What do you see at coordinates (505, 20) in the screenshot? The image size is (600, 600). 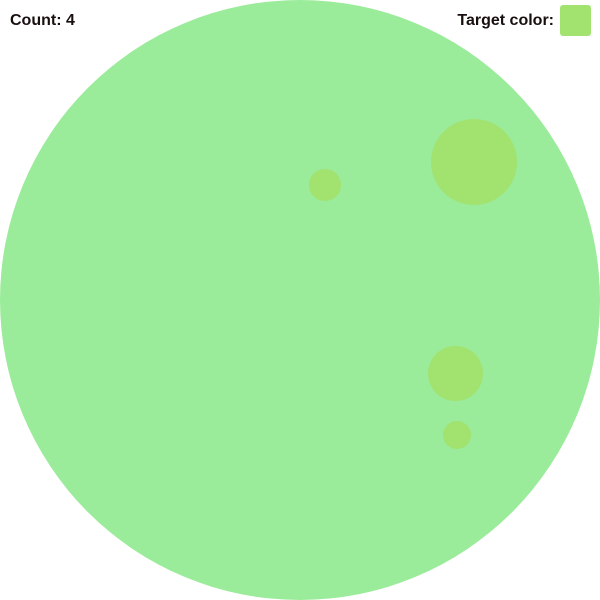 I see `target-color-label: Target color:` at bounding box center [505, 20].